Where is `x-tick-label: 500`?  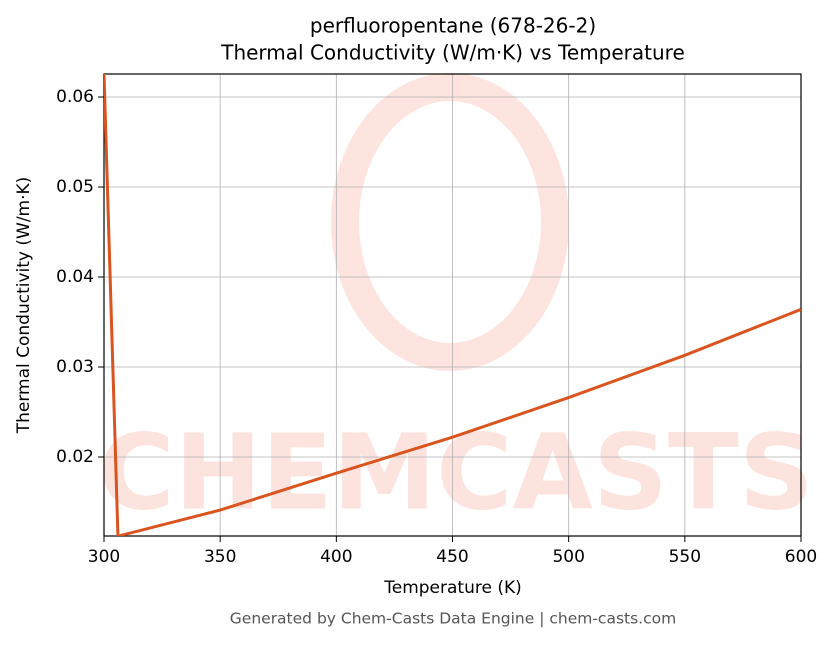 x-tick-label: 500 is located at coordinates (568, 557).